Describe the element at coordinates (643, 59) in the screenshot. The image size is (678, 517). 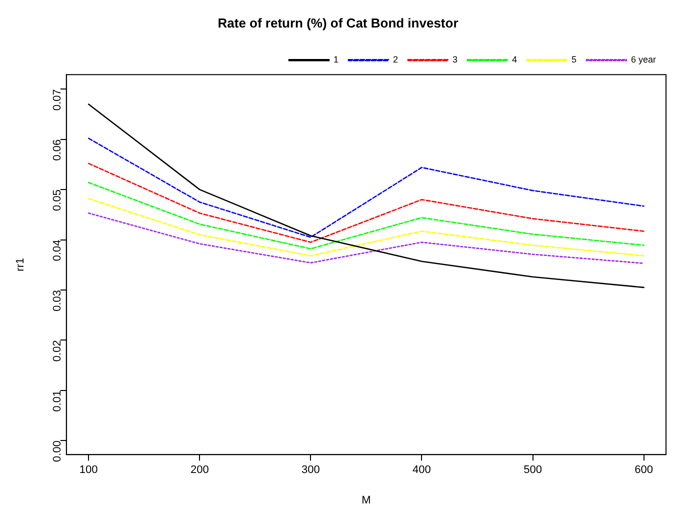
I see `legend-label: 6 year` at that location.